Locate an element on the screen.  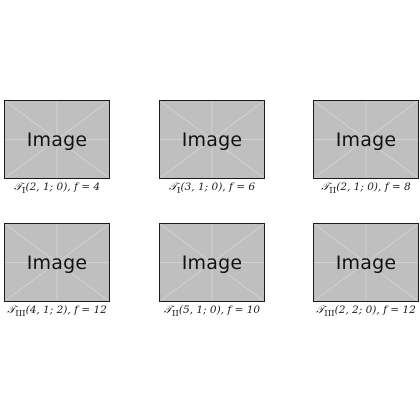
caption-args: (3, 1; 0), is located at coordinates (204, 187).